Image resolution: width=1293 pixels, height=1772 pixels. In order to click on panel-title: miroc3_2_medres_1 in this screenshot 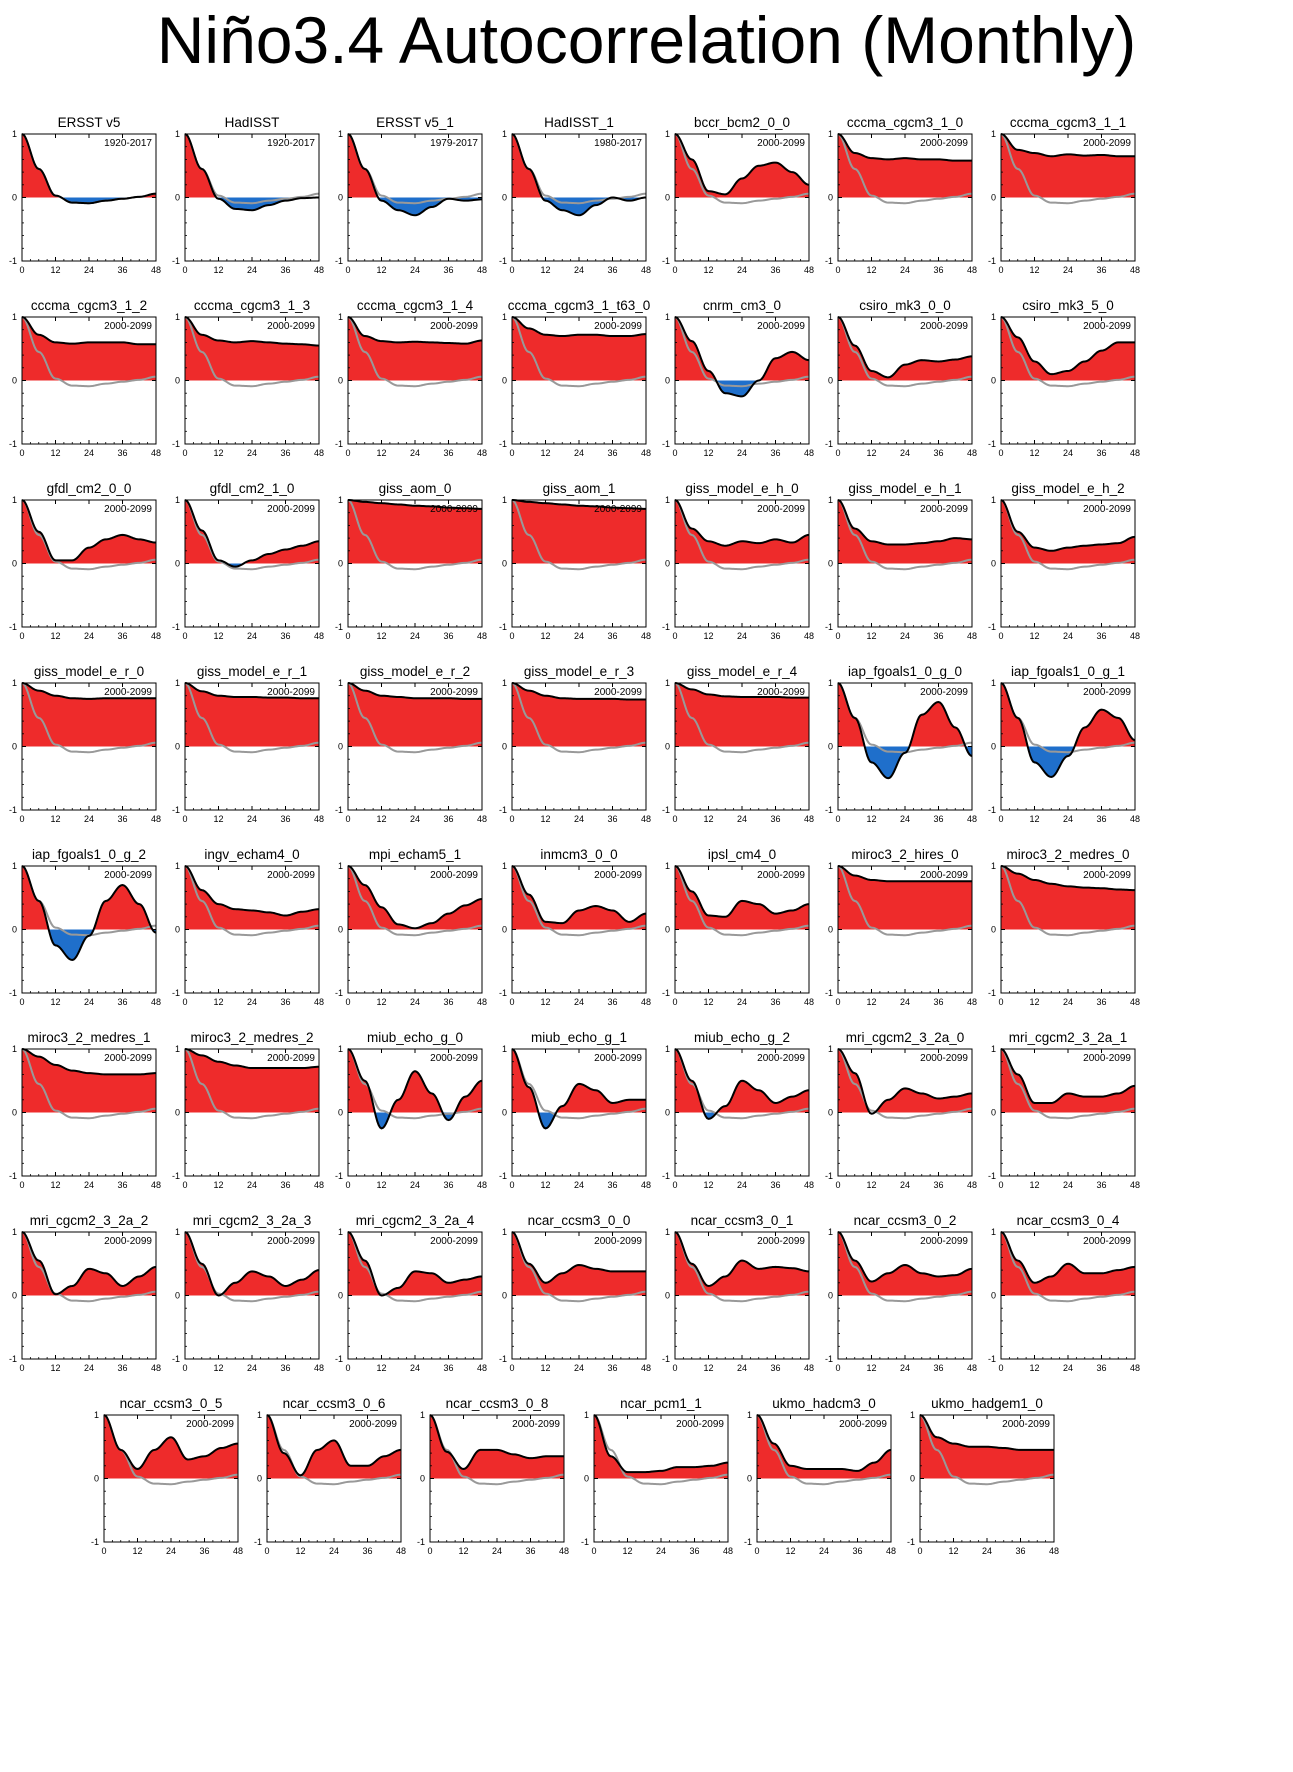, I will do `click(88, 1037)`.